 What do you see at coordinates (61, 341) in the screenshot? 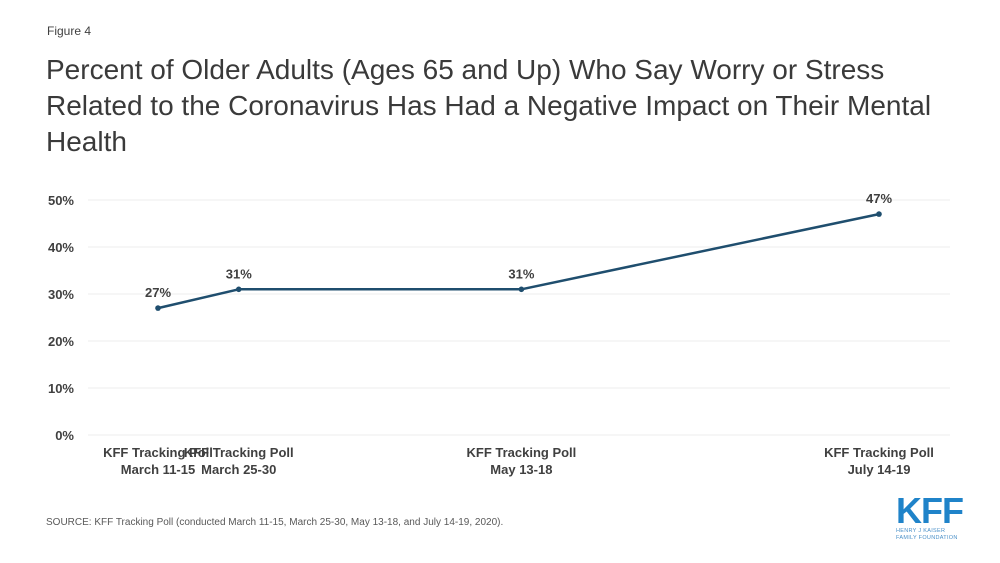
I see `y-tick-label: 20%` at bounding box center [61, 341].